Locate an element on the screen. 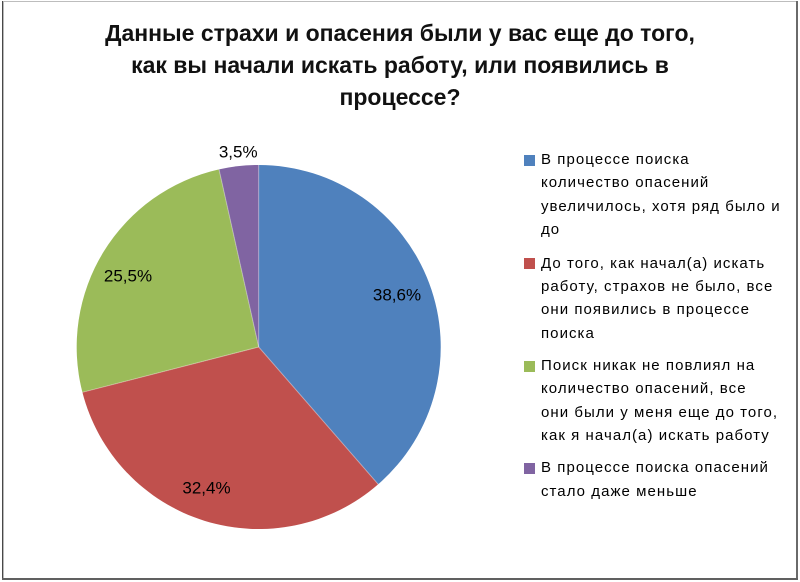  svg-text: 38,6% is located at coordinates (397, 294).